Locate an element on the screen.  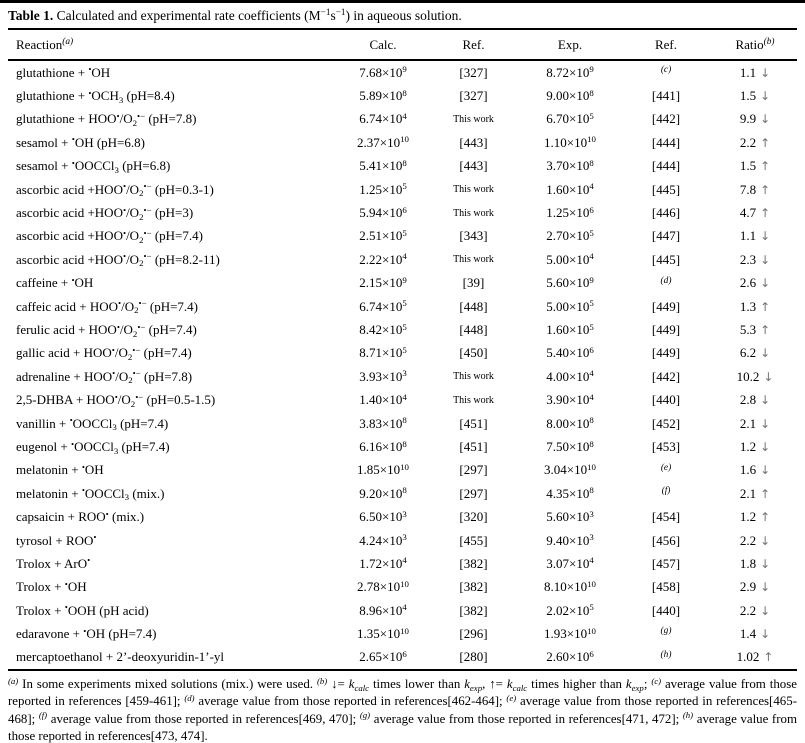
exp-ref-cell: (h) is located at coordinates (666, 654).